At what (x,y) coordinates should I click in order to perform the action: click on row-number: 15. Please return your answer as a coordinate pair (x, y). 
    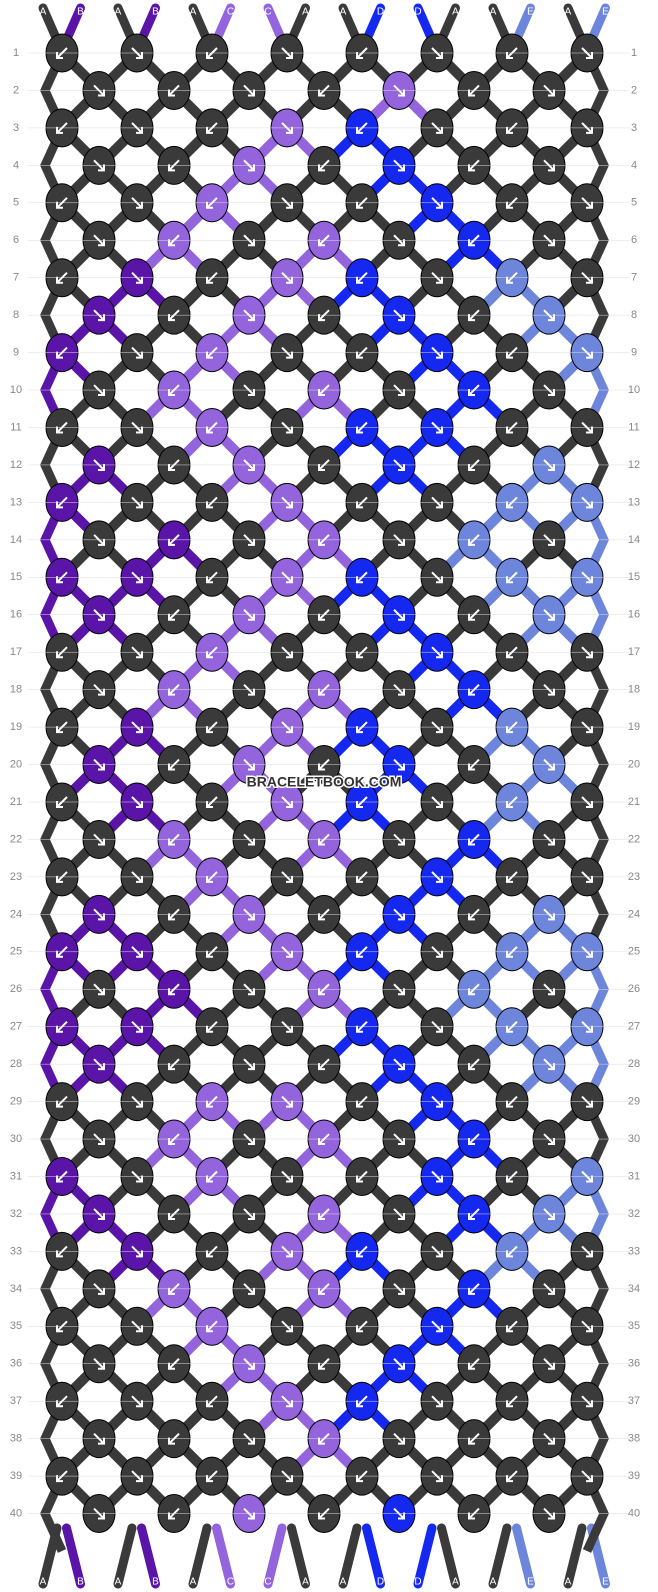
    Looking at the image, I should click on (634, 577).